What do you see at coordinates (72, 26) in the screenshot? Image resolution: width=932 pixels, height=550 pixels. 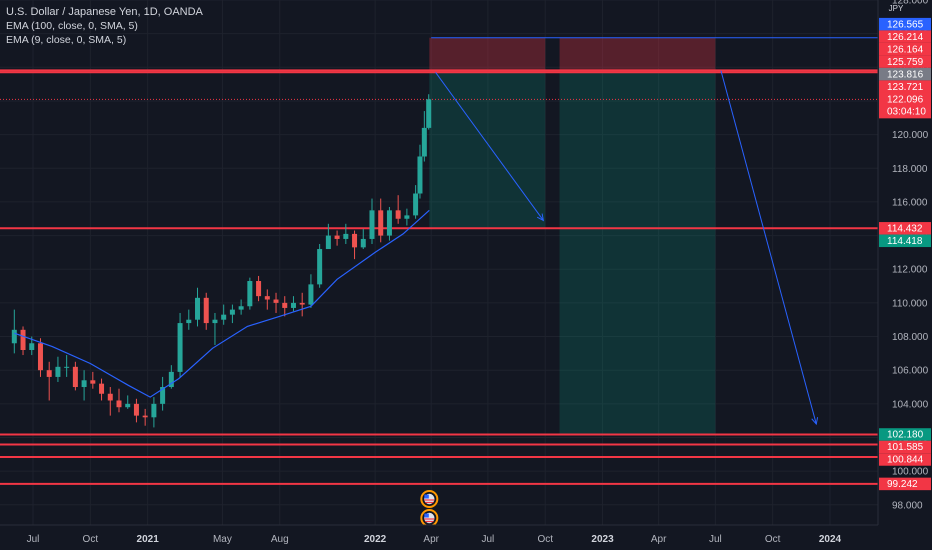 I see `ema-100-legend: EMA (100, close, 0, SMA, 5)` at bounding box center [72, 26].